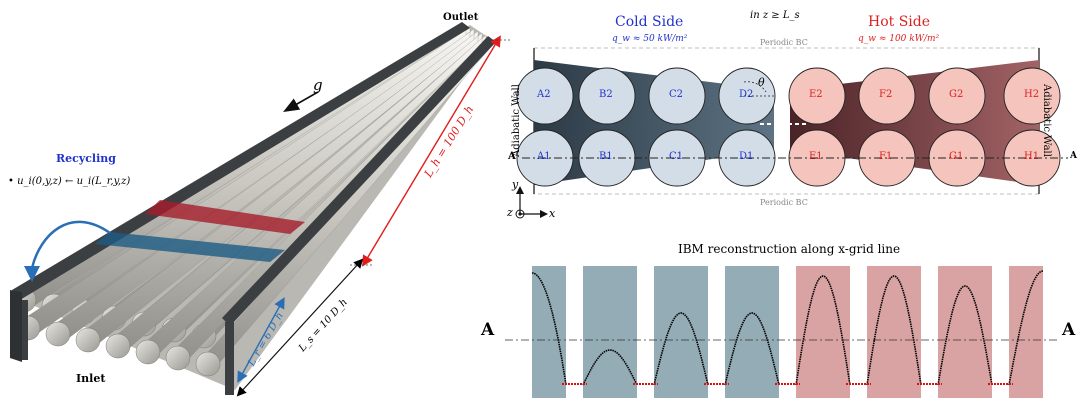  I want to click on rod-label-c1: C1, so click(676, 156).